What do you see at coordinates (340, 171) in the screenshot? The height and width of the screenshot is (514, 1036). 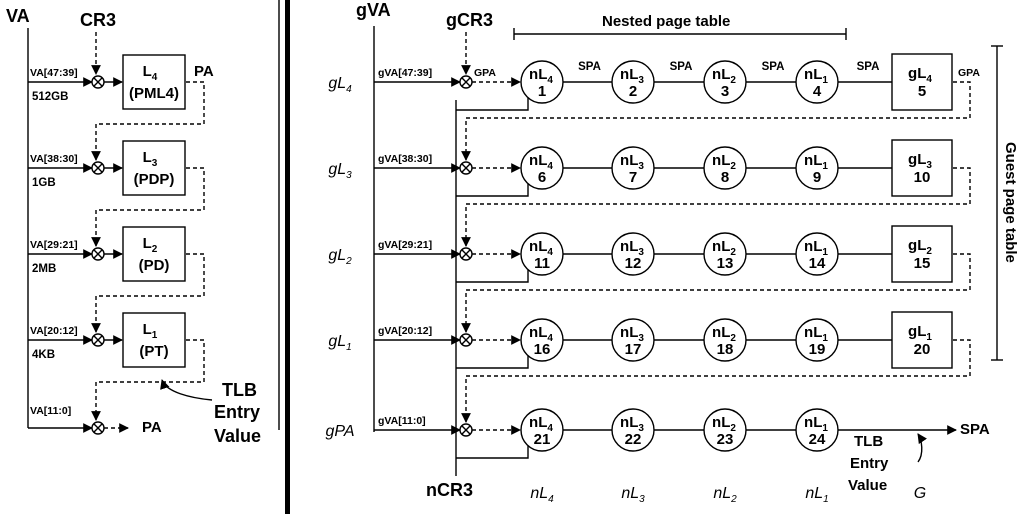 I see `row-label: gL3` at bounding box center [340, 171].